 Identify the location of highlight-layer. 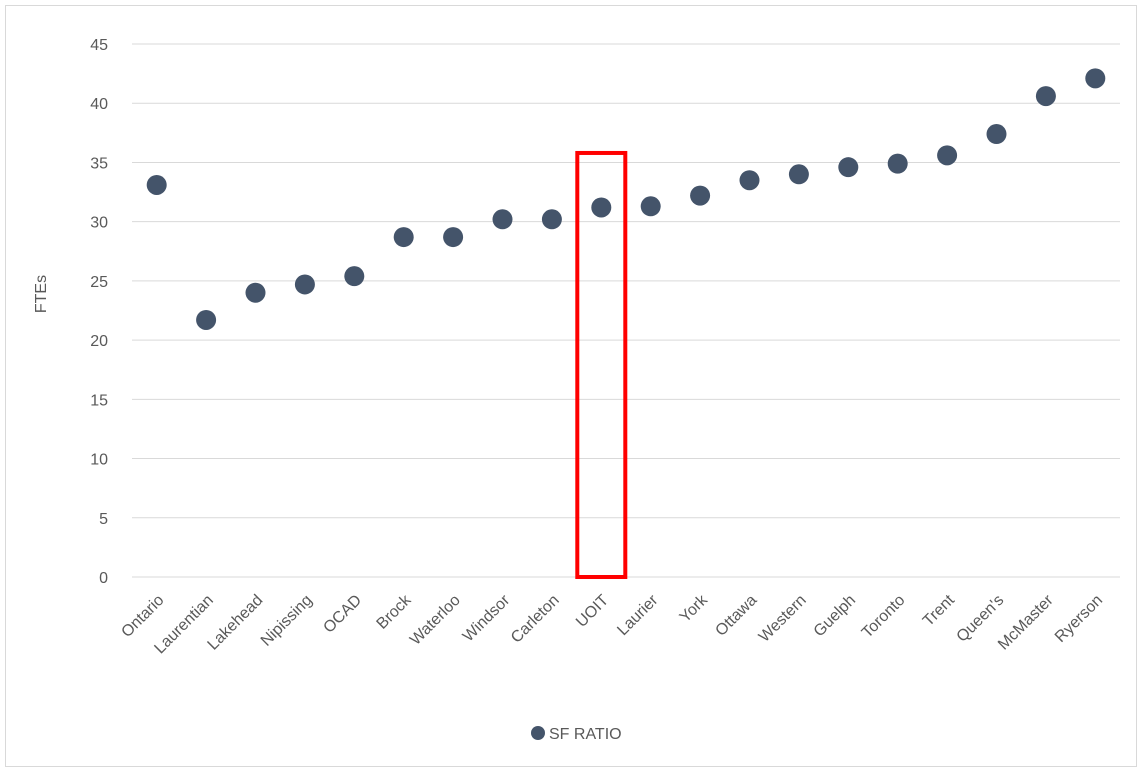
(601, 364).